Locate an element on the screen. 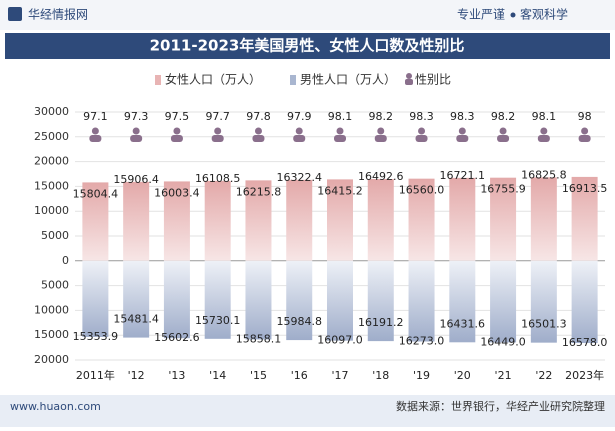 The image size is (615, 431). legend-icon is located at coordinates (409, 82).